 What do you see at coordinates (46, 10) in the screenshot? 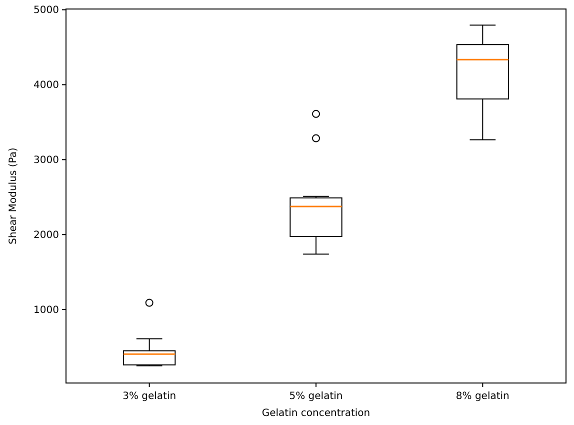
I see `y-tick-label: 5000` at bounding box center [46, 10].